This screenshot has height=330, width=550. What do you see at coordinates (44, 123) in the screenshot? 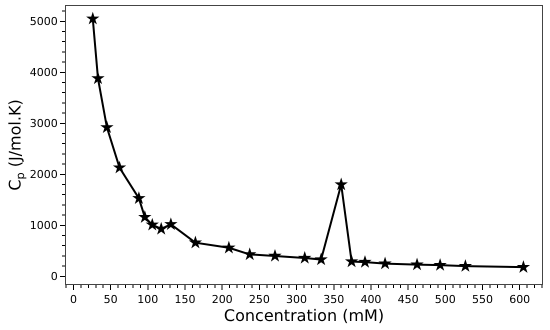
I see `y-tick-label: 3000` at bounding box center [44, 123].